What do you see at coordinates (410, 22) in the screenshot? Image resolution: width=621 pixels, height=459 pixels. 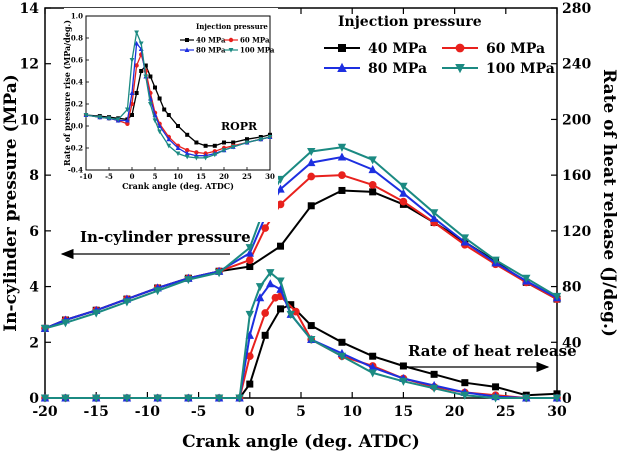 I see `legend-title: Injection pressure` at bounding box center [410, 22].